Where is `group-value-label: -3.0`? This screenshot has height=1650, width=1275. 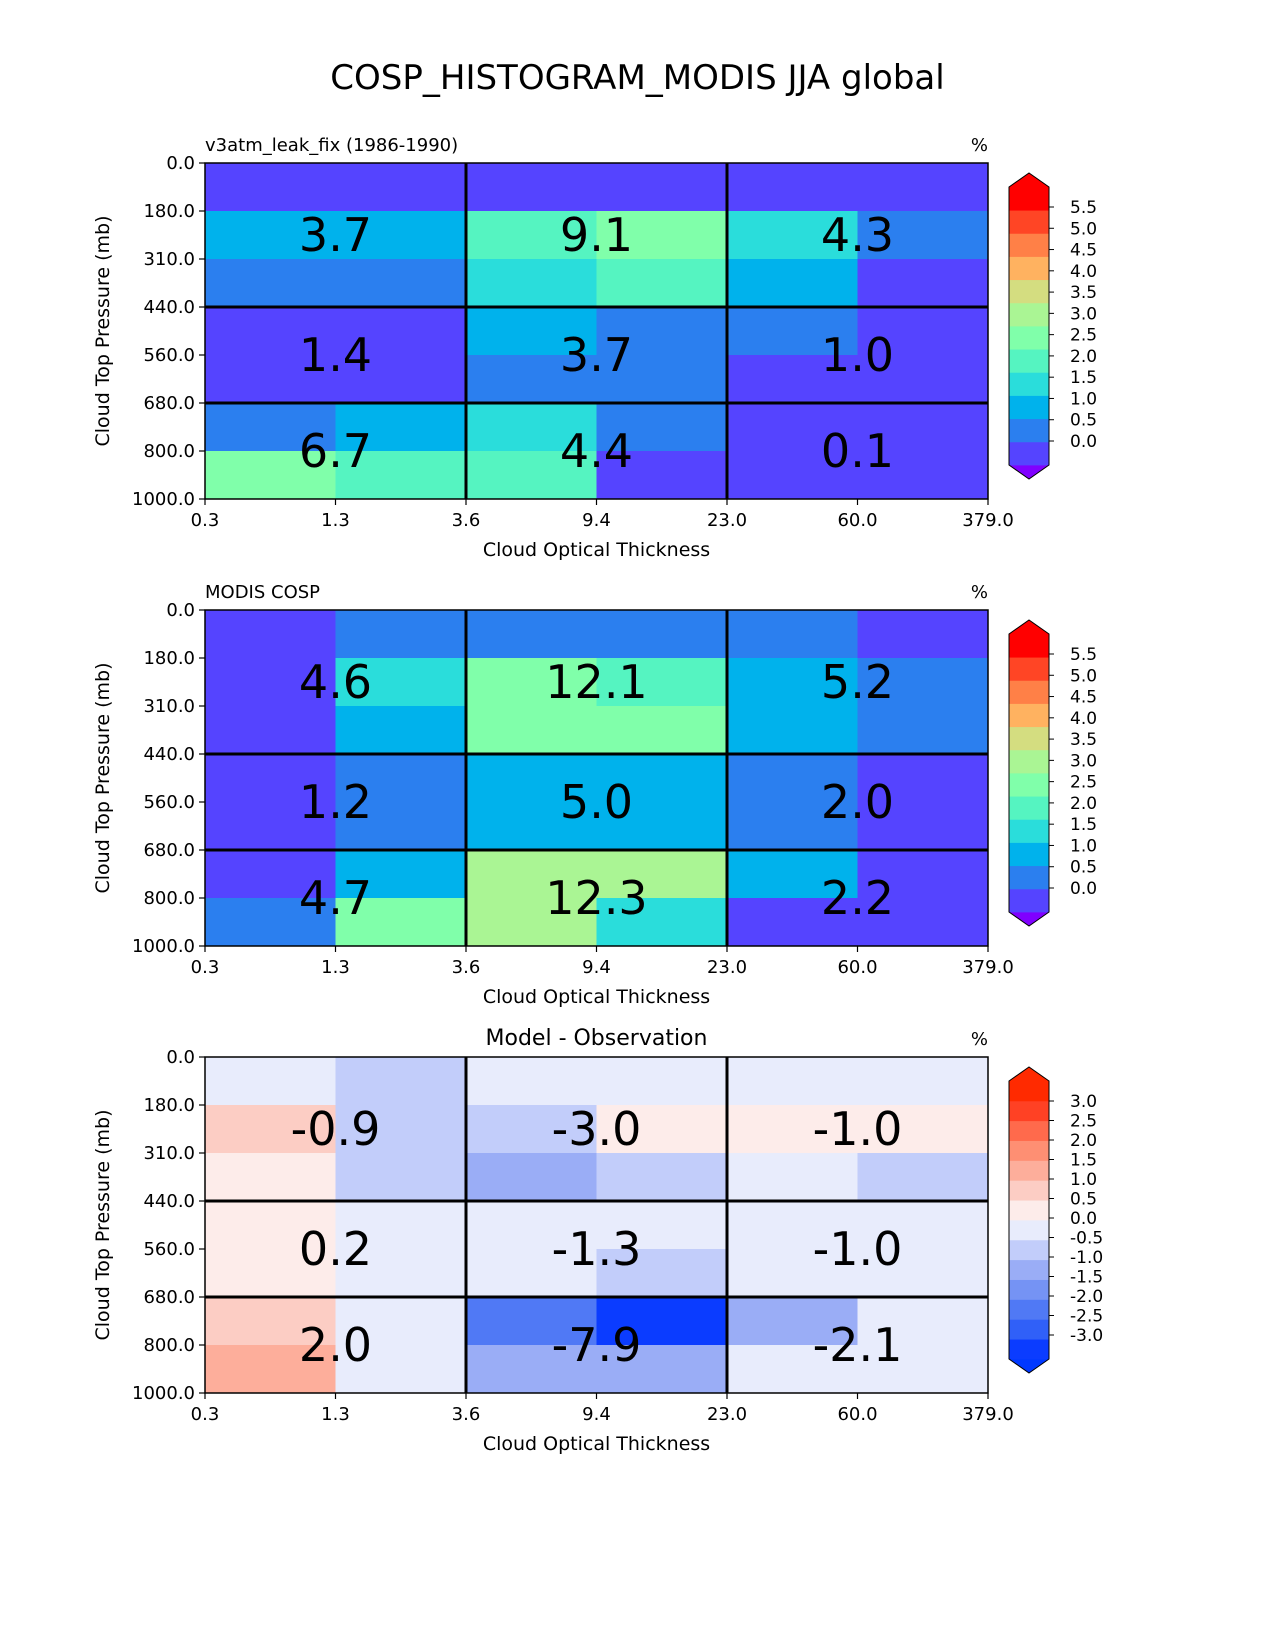 group-value-label: -3.0 is located at coordinates (597, 1129).